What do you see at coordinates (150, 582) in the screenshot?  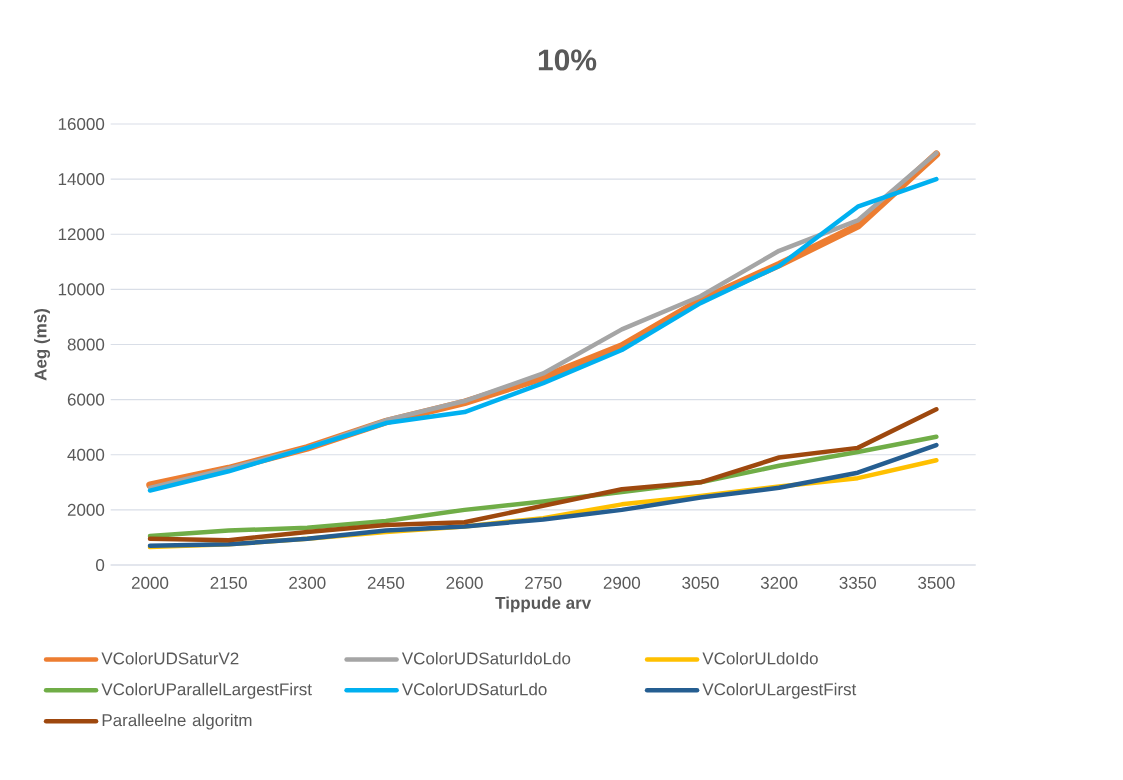 I see `x-tick-label: 2000` at bounding box center [150, 582].